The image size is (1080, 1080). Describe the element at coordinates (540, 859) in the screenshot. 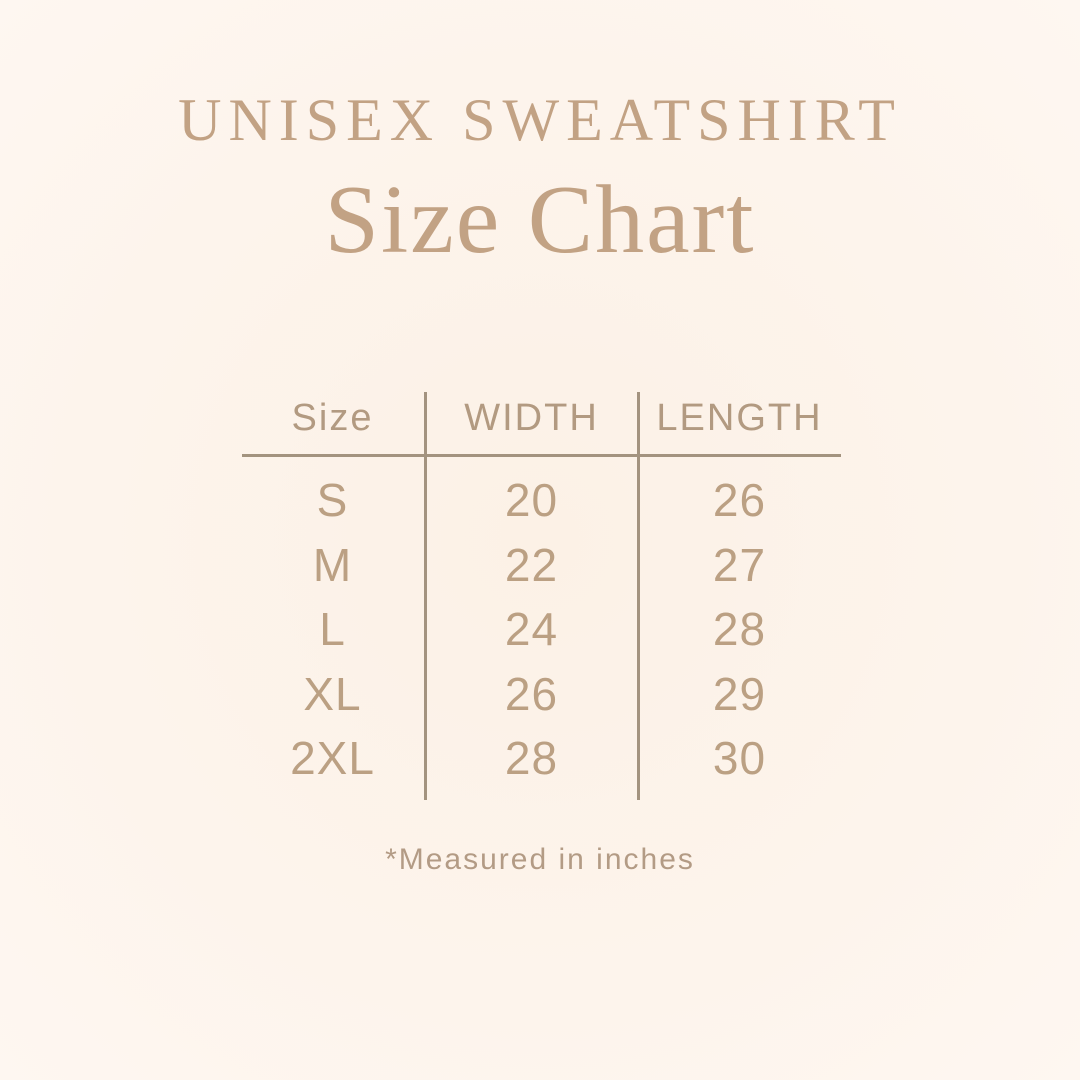

I see `measurement-footnote: *Measured in inches` at that location.